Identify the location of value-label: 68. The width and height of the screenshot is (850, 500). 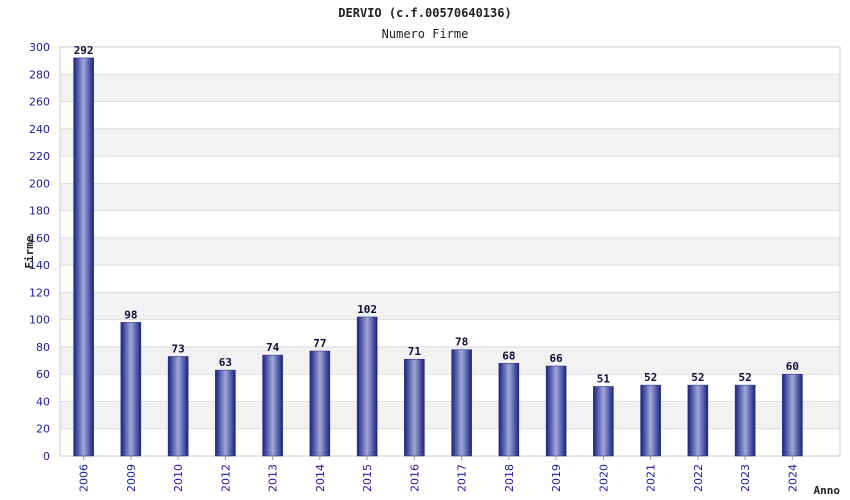
(508, 355).